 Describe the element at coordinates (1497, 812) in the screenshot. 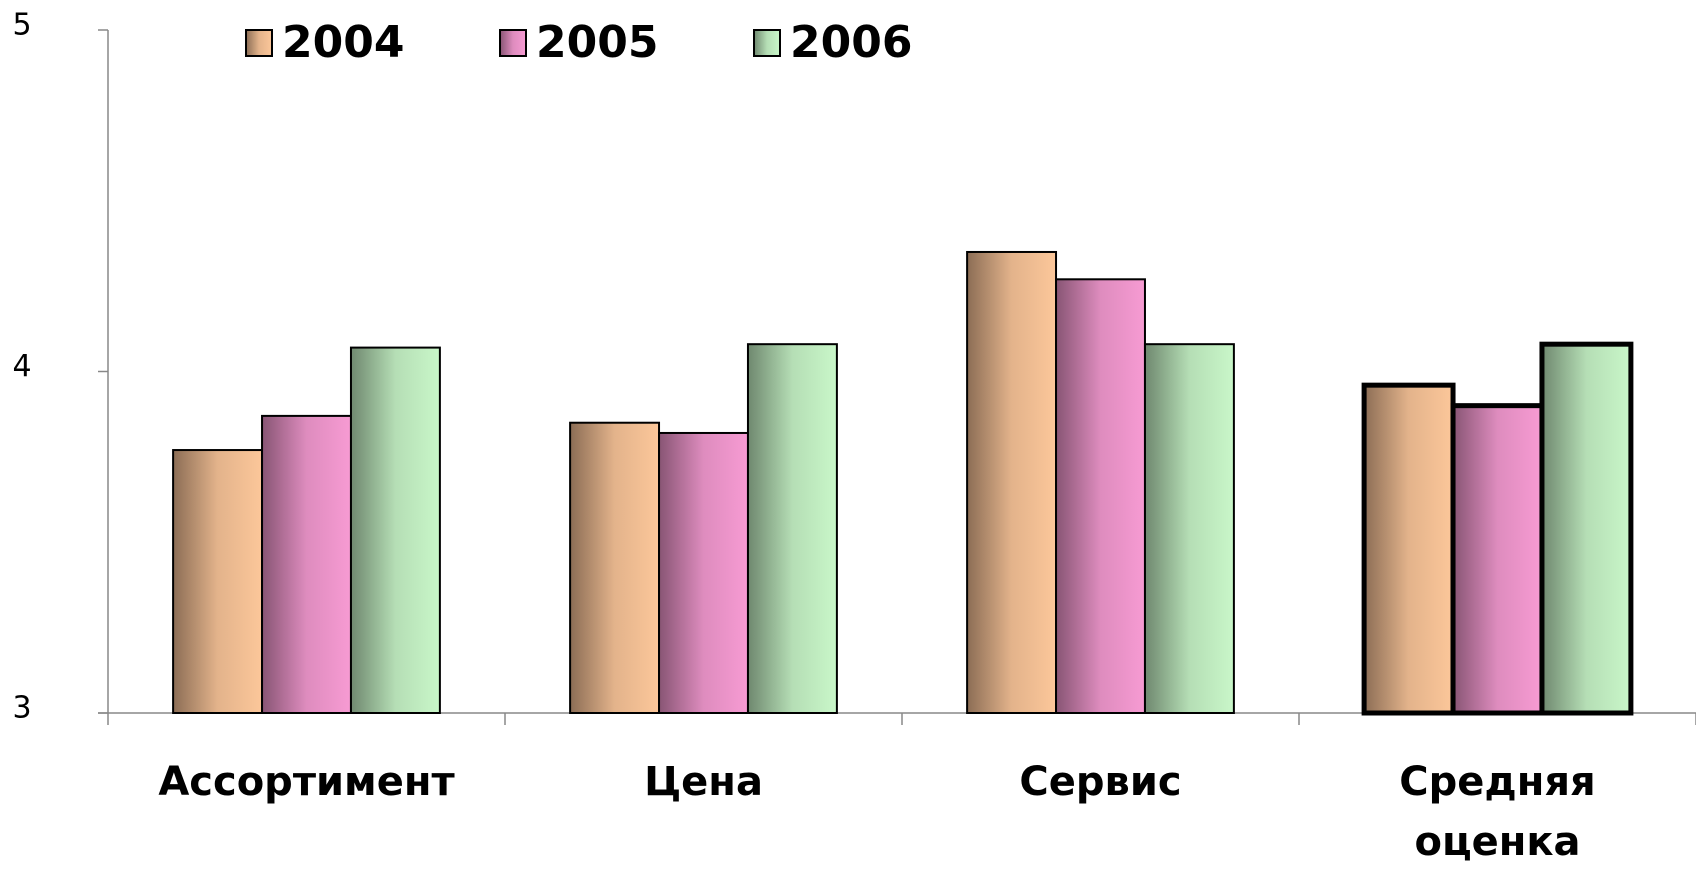

I see `x-tick-label: Средняя оценка` at that location.